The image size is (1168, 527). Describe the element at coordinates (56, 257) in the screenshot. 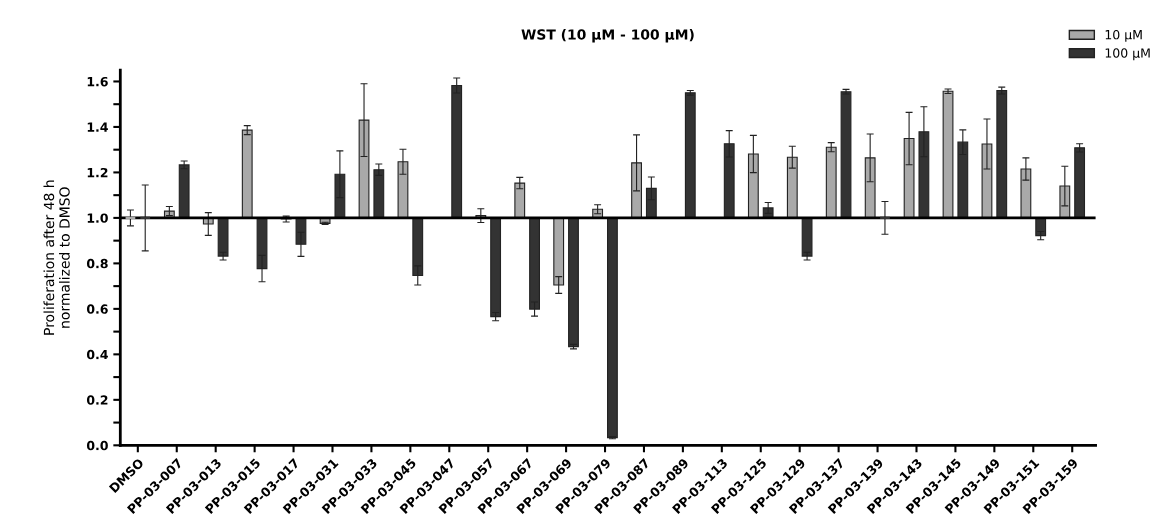

I see `y-axis-title: Proliferation after 48 h normalized to DMSO` at that location.